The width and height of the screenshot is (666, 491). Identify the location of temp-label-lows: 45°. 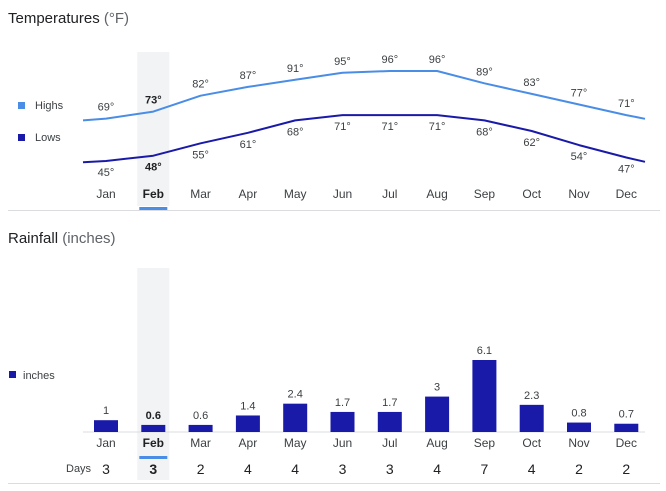
(106, 173).